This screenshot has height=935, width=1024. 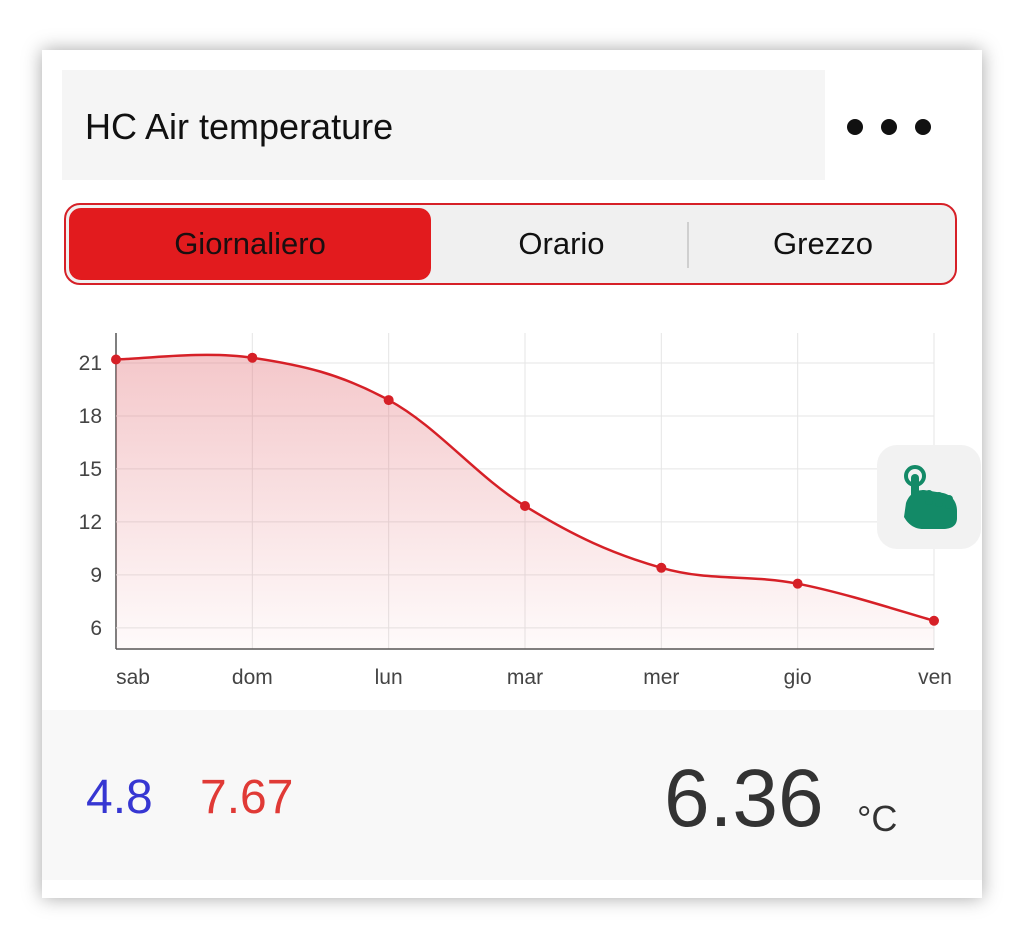 What do you see at coordinates (90, 496) in the screenshot?
I see `y-axis-labels: 6 9 12 15 18 21` at bounding box center [90, 496].